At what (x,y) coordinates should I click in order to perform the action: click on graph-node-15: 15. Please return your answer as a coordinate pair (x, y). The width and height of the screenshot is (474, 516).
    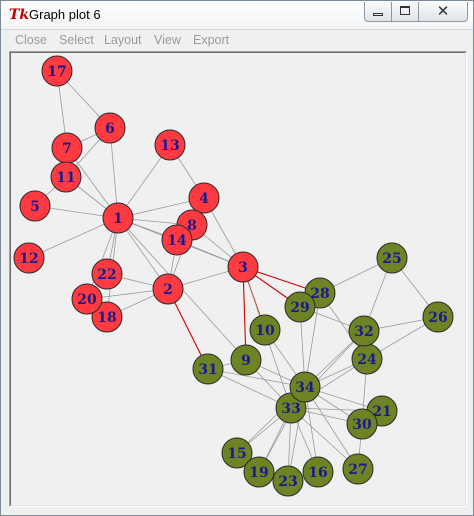
    Looking at the image, I should click on (237, 453).